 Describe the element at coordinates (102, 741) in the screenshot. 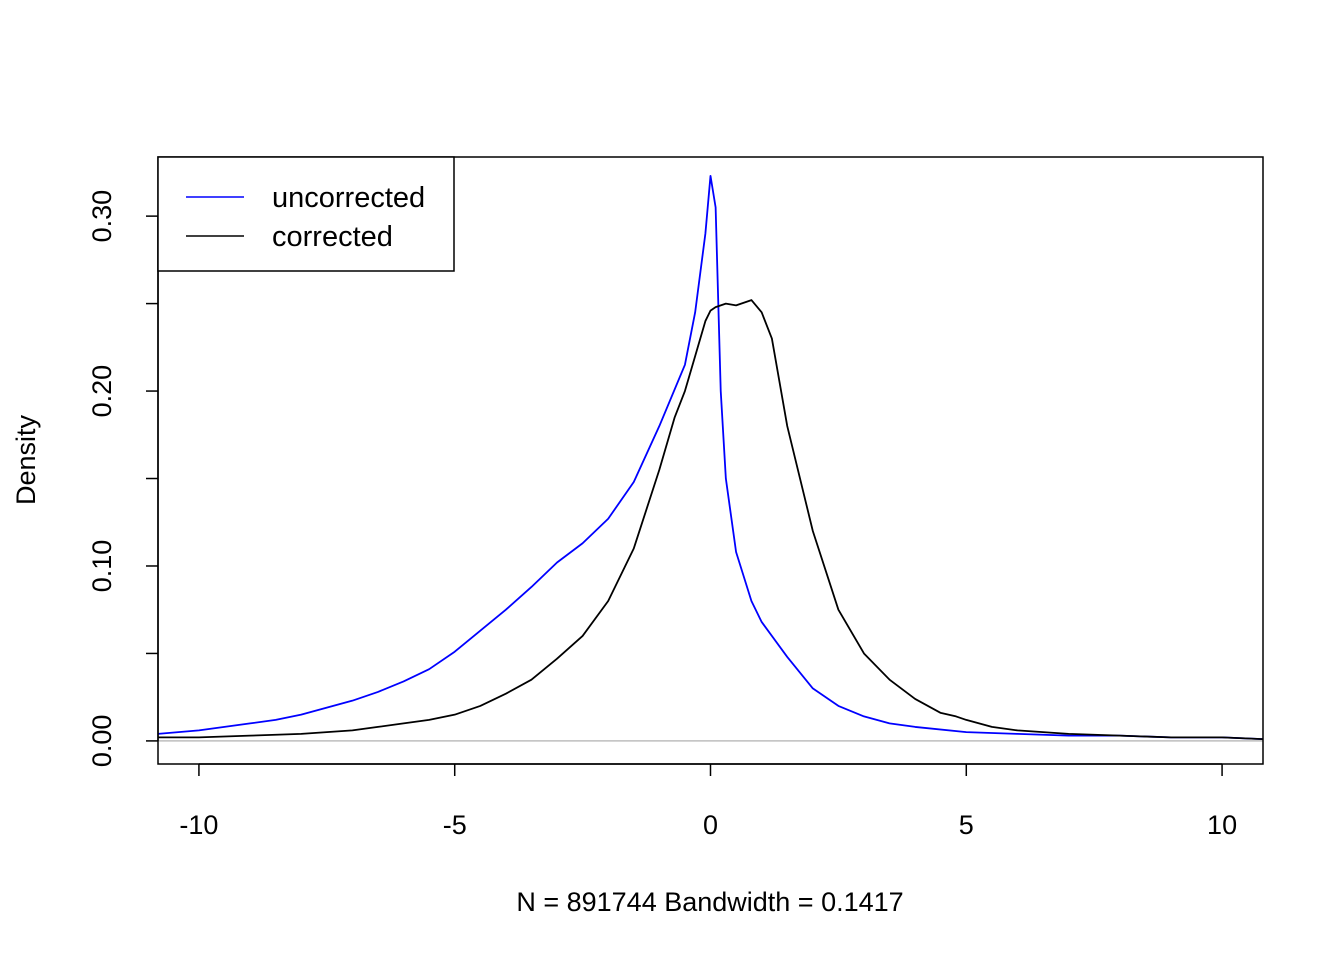

I see `y-tick-label: 0.00` at that location.